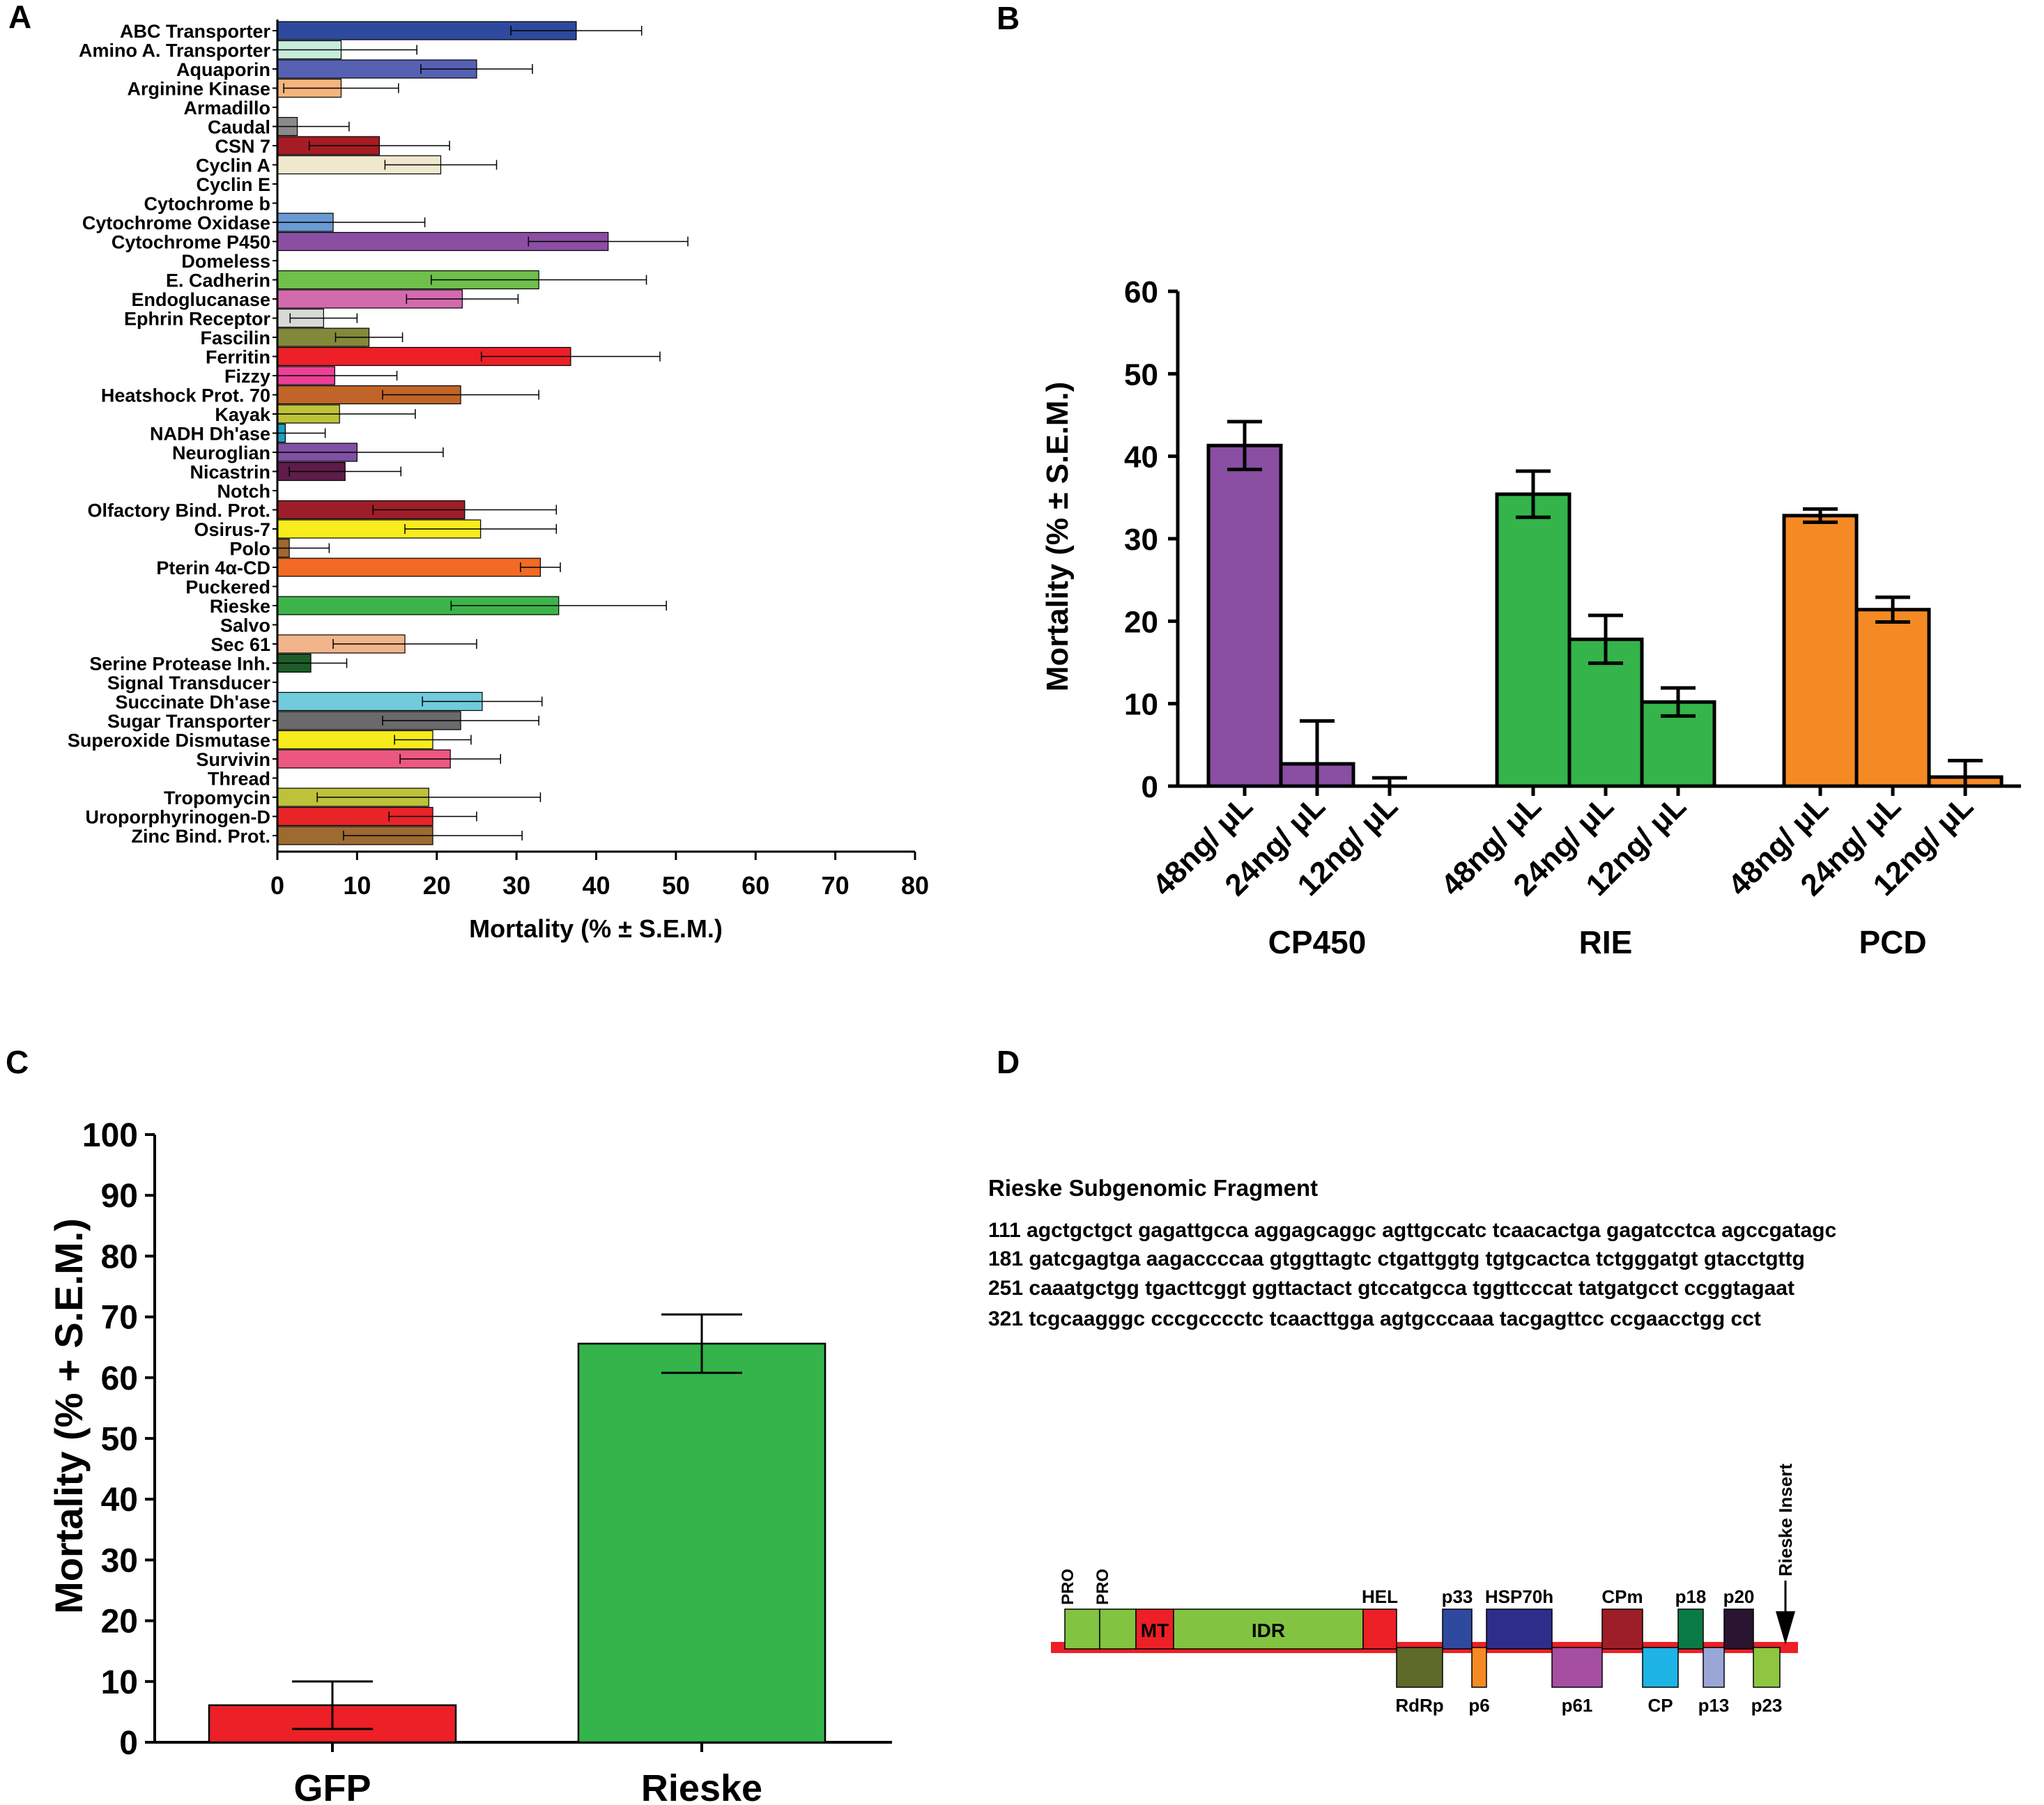  What do you see at coordinates (1380, 1597) in the screenshot?
I see `genome-gene-label: HEL` at bounding box center [1380, 1597].